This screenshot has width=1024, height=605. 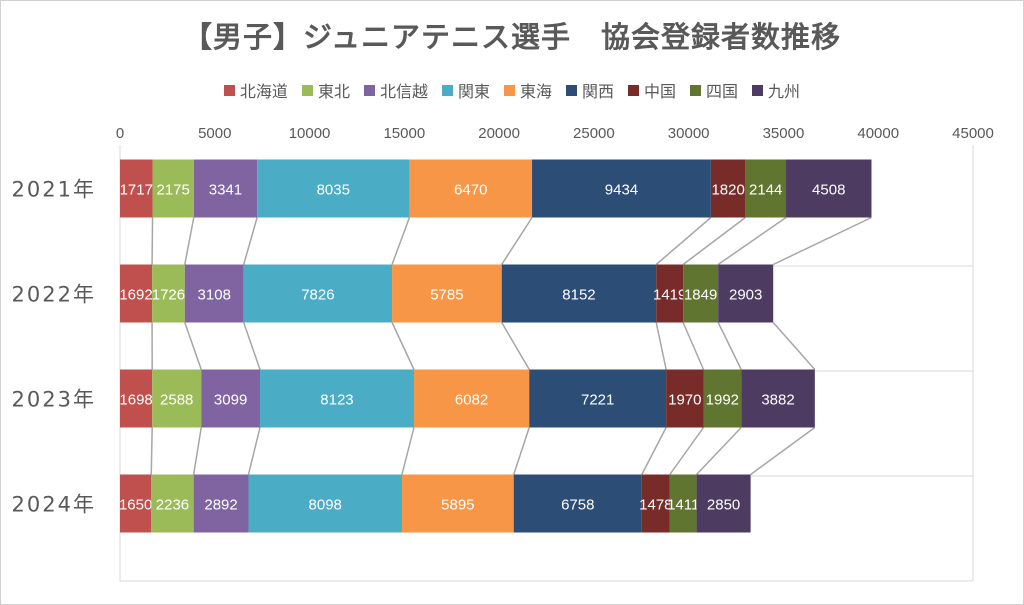 I want to click on legend-label: 北海道, so click(x=263, y=91).